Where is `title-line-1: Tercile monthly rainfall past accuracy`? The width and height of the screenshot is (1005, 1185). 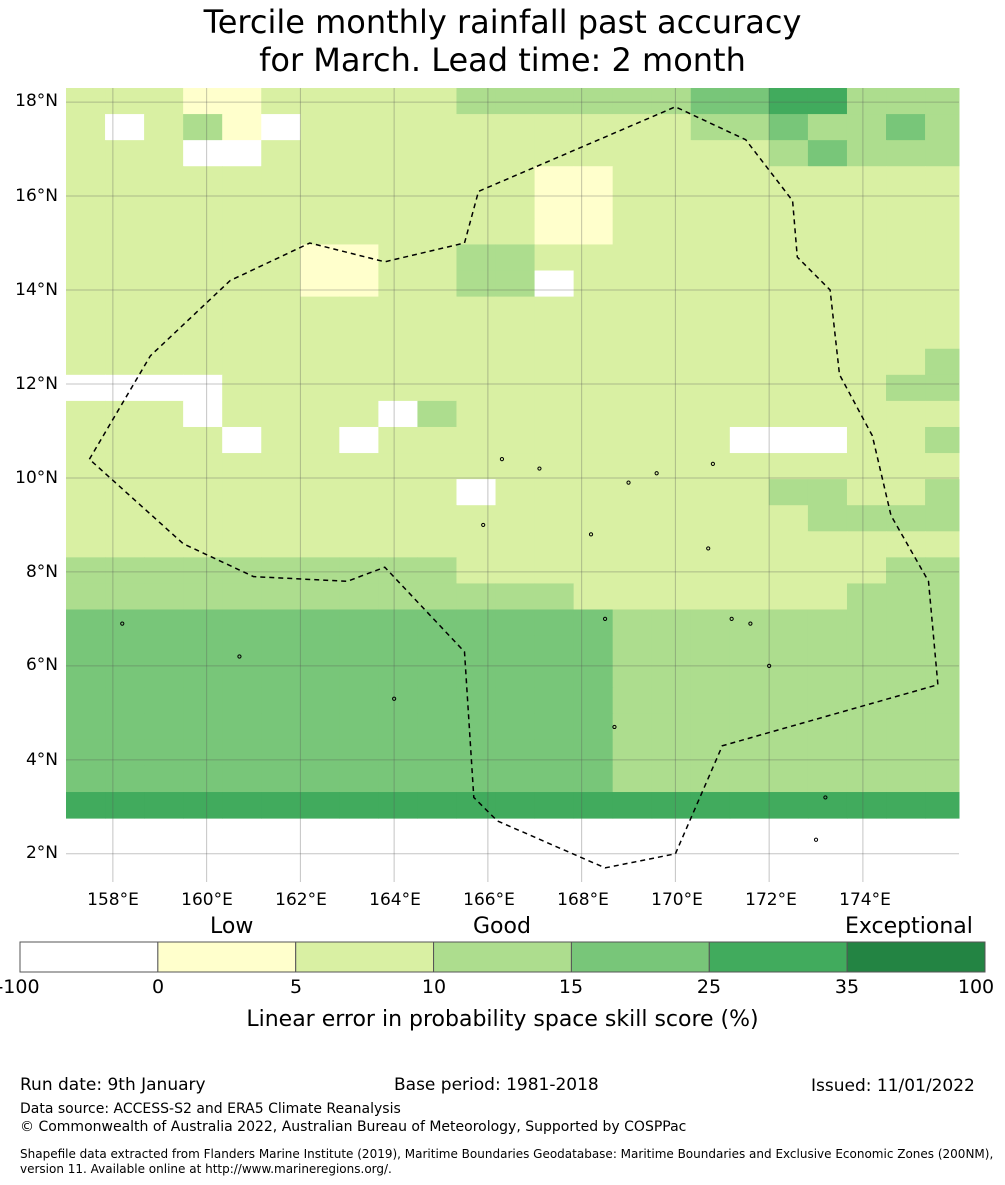
title-line-1: Tercile monthly rainfall past accuracy is located at coordinates (502, 22).